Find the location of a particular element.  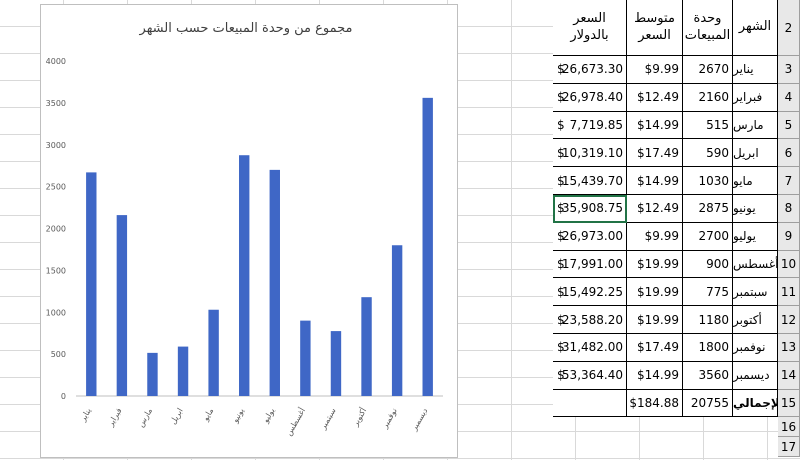

price-cell: $53,364.40 is located at coordinates (590, 375).